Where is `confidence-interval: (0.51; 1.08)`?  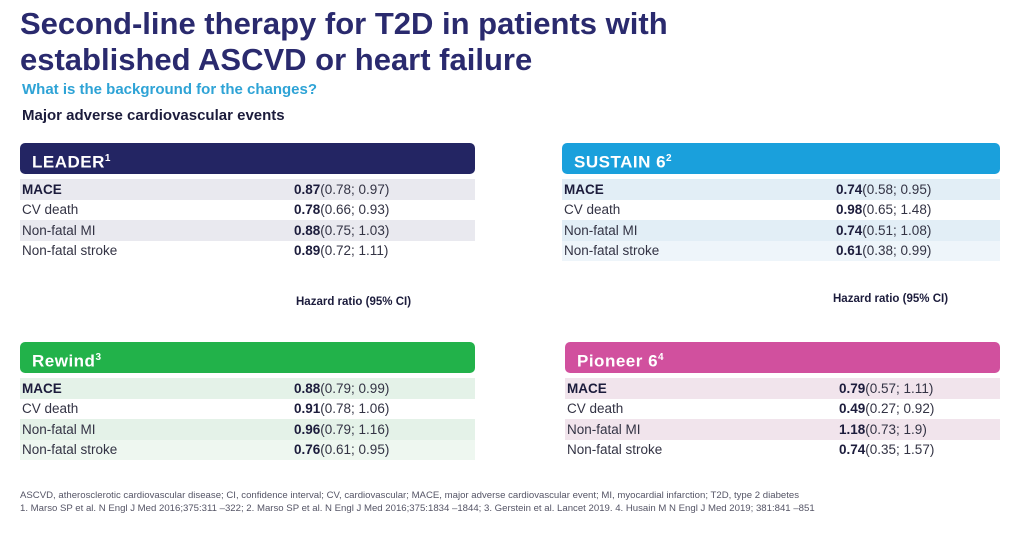 confidence-interval: (0.51; 1.08) is located at coordinates (897, 230).